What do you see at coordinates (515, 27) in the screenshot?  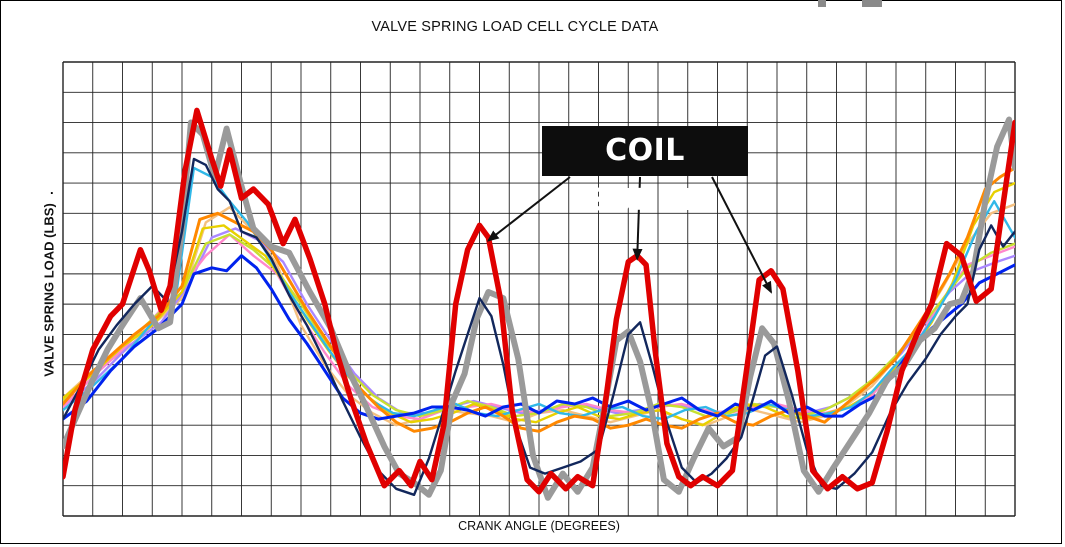 I see `chart-title: VALVE SPRING LOAD CELL CYCLE DATA` at bounding box center [515, 27].